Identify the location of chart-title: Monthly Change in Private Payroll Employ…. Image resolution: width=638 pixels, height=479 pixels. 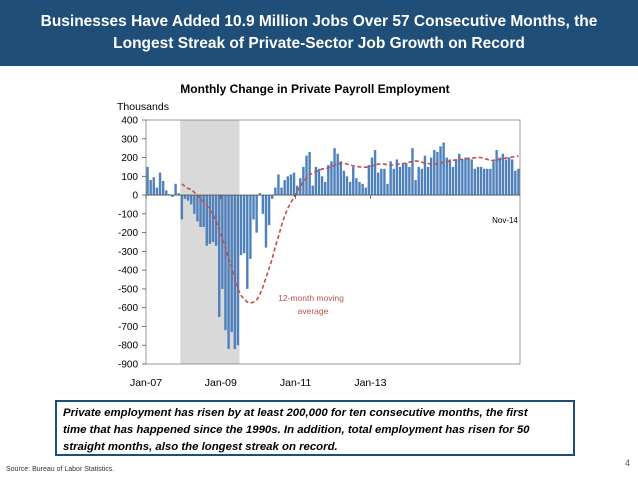
(314, 89).